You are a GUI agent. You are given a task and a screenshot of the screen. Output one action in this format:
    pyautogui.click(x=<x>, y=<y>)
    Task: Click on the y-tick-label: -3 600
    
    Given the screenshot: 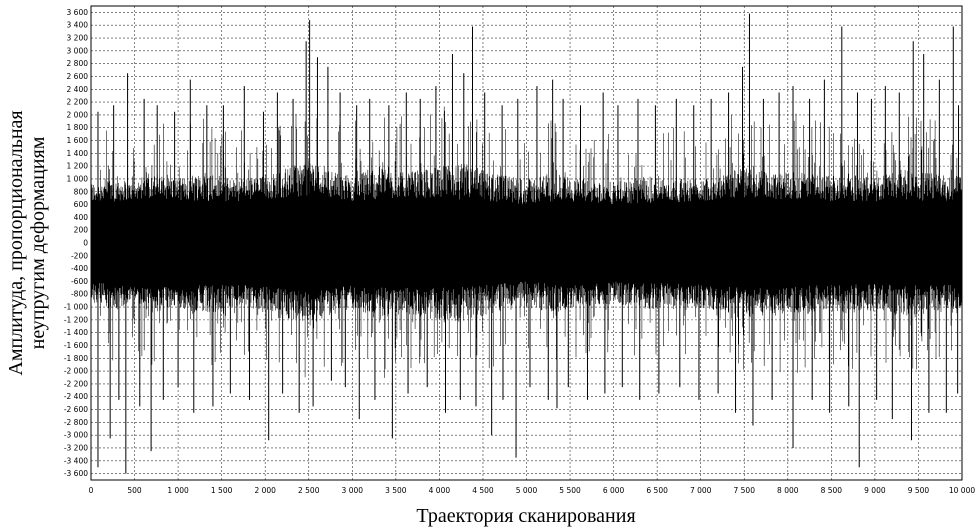 What is the action you would take?
    pyautogui.click(x=76, y=473)
    